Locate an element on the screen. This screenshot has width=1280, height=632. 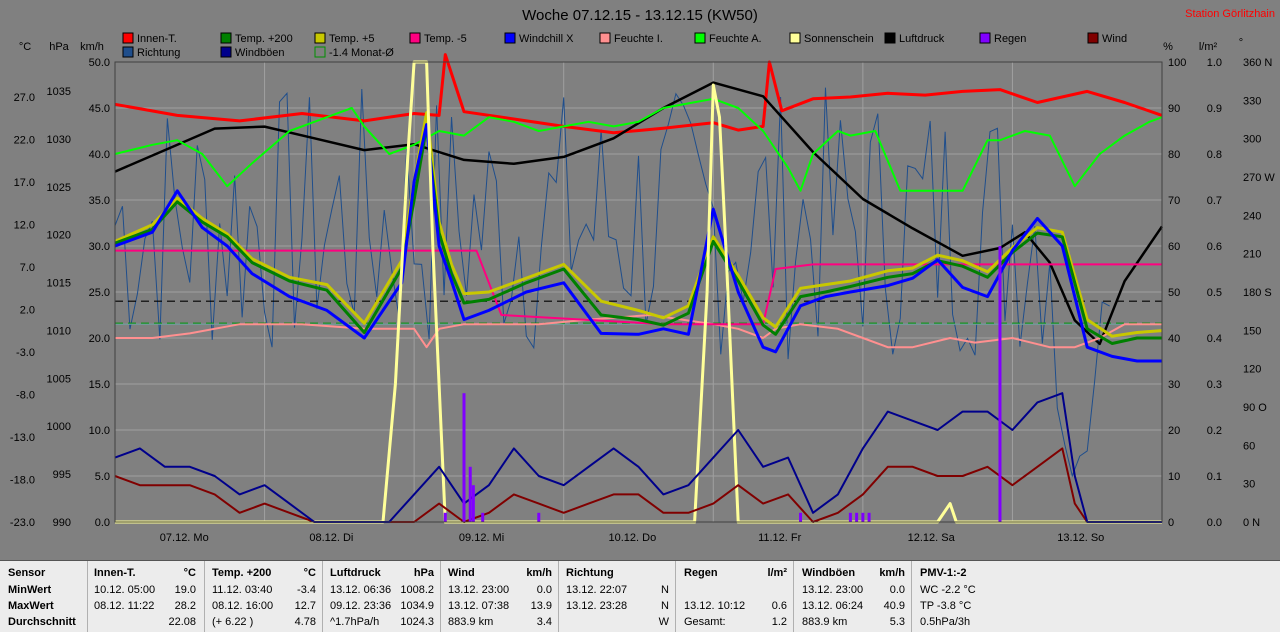
stats-richtung: Richtung 13.12. 22:07 N 13.12. 23:28 N W is located at coordinates (617, 596).